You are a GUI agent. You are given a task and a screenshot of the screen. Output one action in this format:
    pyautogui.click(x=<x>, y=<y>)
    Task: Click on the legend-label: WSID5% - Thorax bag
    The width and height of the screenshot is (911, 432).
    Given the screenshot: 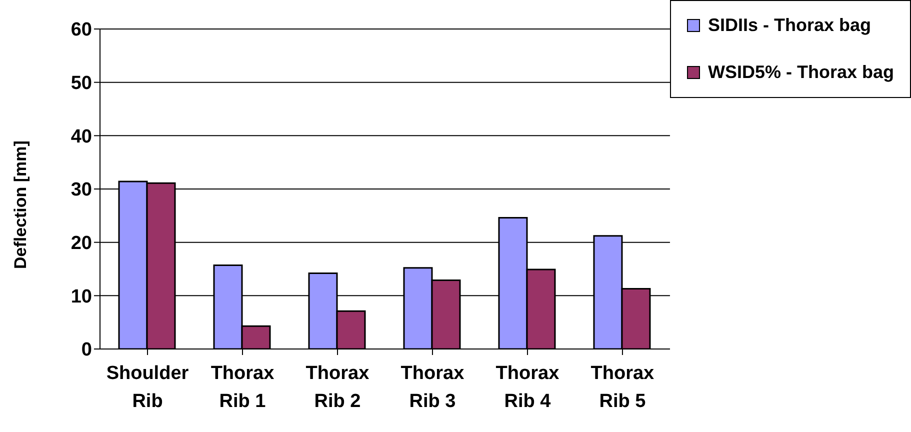 What is the action you would take?
    pyautogui.click(x=801, y=72)
    